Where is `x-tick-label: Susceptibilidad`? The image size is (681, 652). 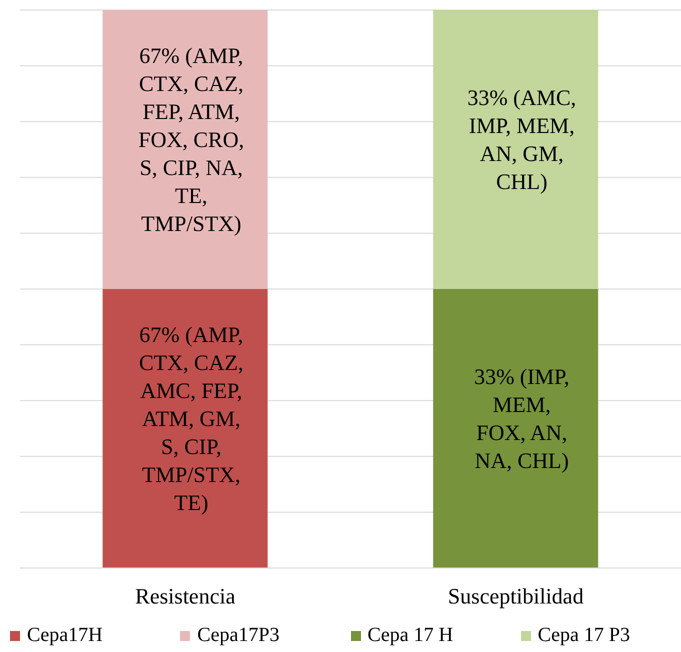
x-tick-label: Susceptibilidad is located at coordinates (516, 596).